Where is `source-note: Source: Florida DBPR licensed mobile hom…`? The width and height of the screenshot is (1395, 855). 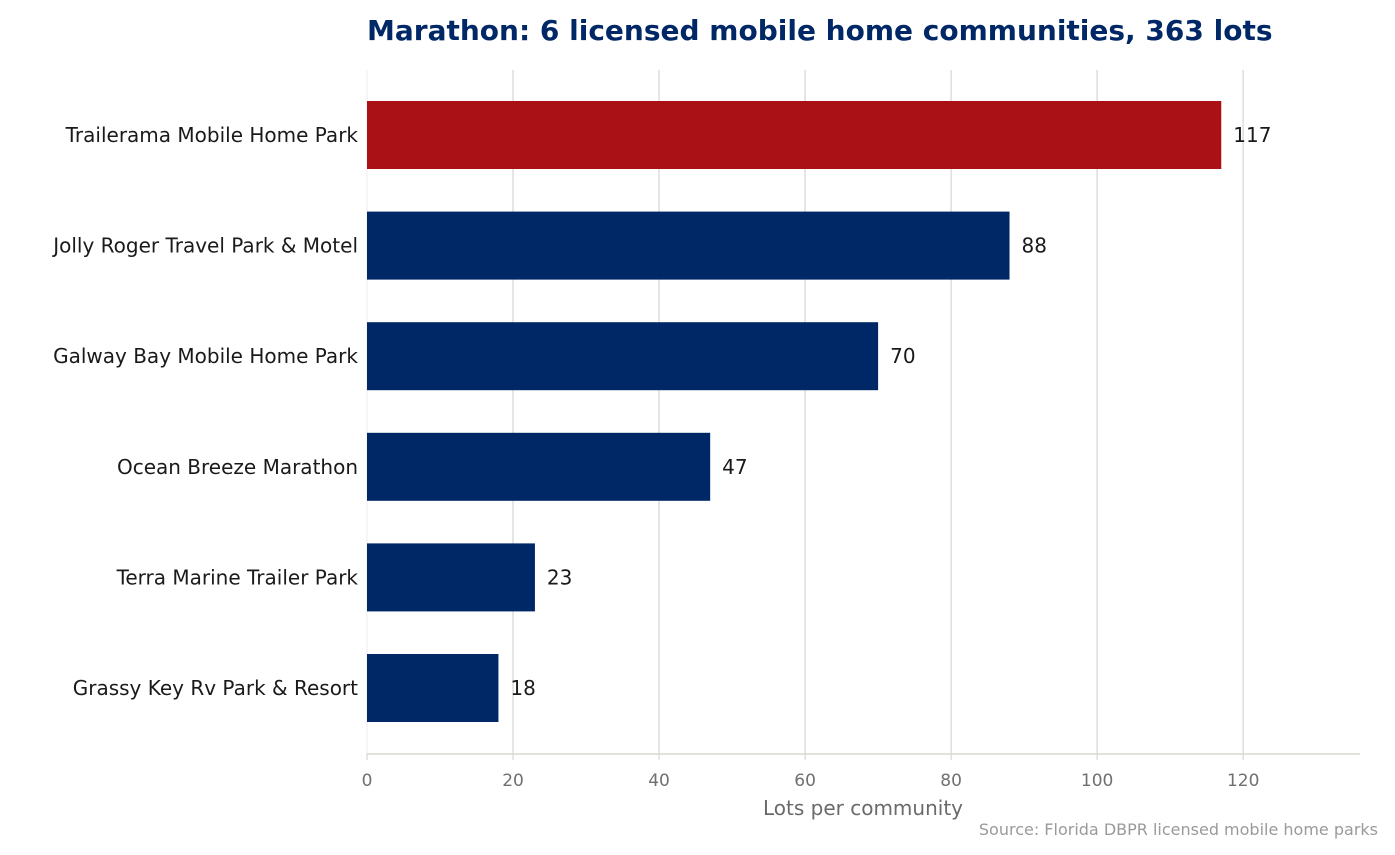
source-note: Source: Florida DBPR licensed mobile hom… is located at coordinates (1178, 829).